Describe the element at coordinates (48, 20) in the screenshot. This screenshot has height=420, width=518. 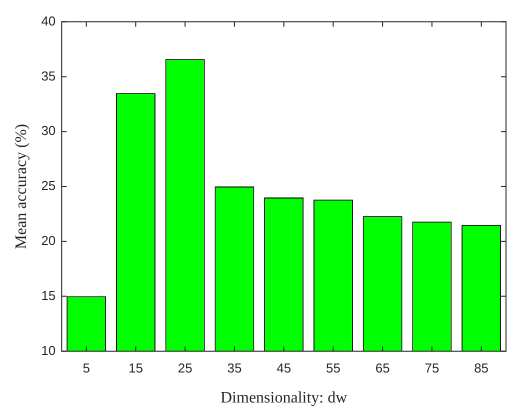
I see `y-tick-label: 40` at that location.